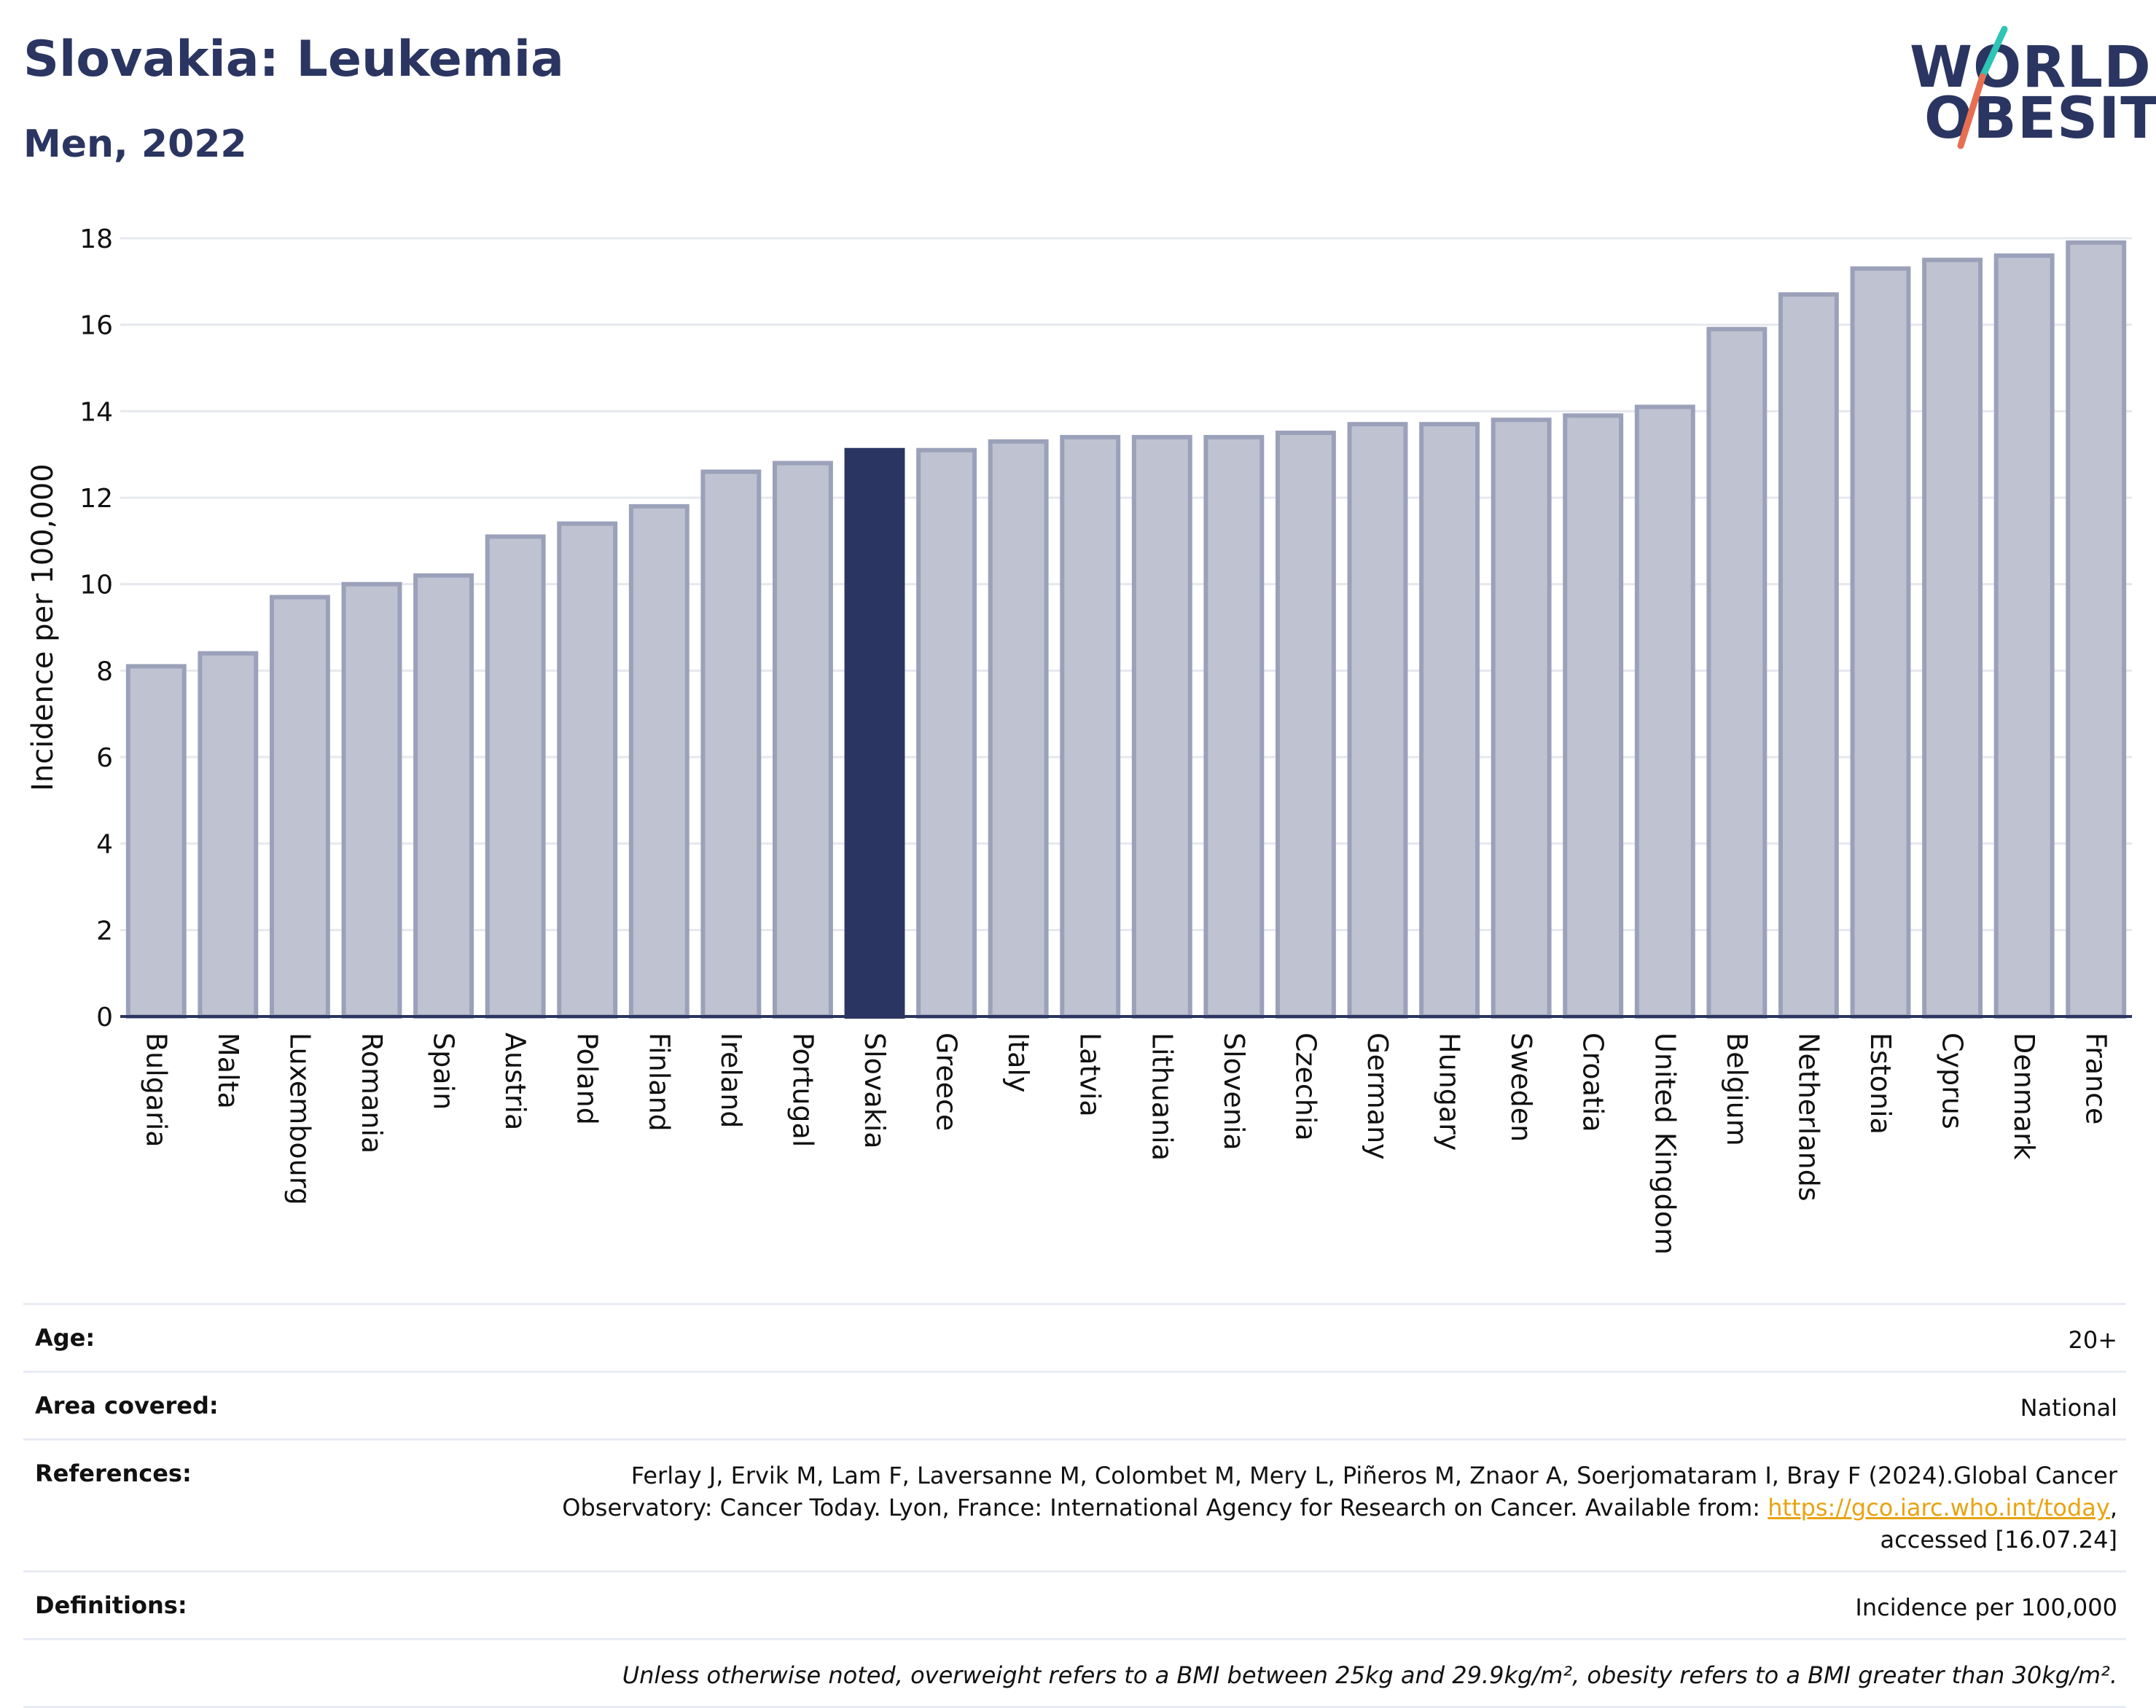 Image resolution: width=2156 pixels, height=1708 pixels. I want to click on page-subtitle: Men, 2022, so click(135, 144).